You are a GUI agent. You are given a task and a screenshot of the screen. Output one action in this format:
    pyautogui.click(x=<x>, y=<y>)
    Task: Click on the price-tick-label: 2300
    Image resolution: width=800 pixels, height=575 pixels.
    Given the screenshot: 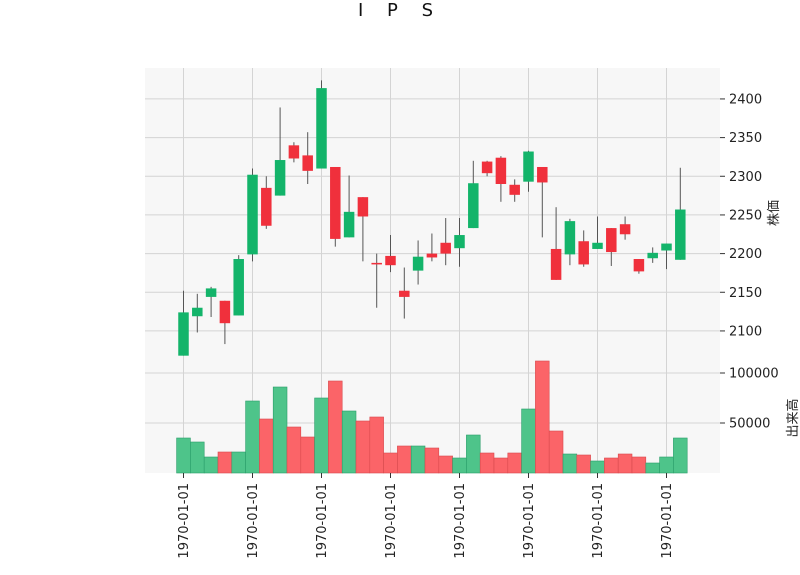 What is the action you would take?
    pyautogui.click(x=745, y=177)
    